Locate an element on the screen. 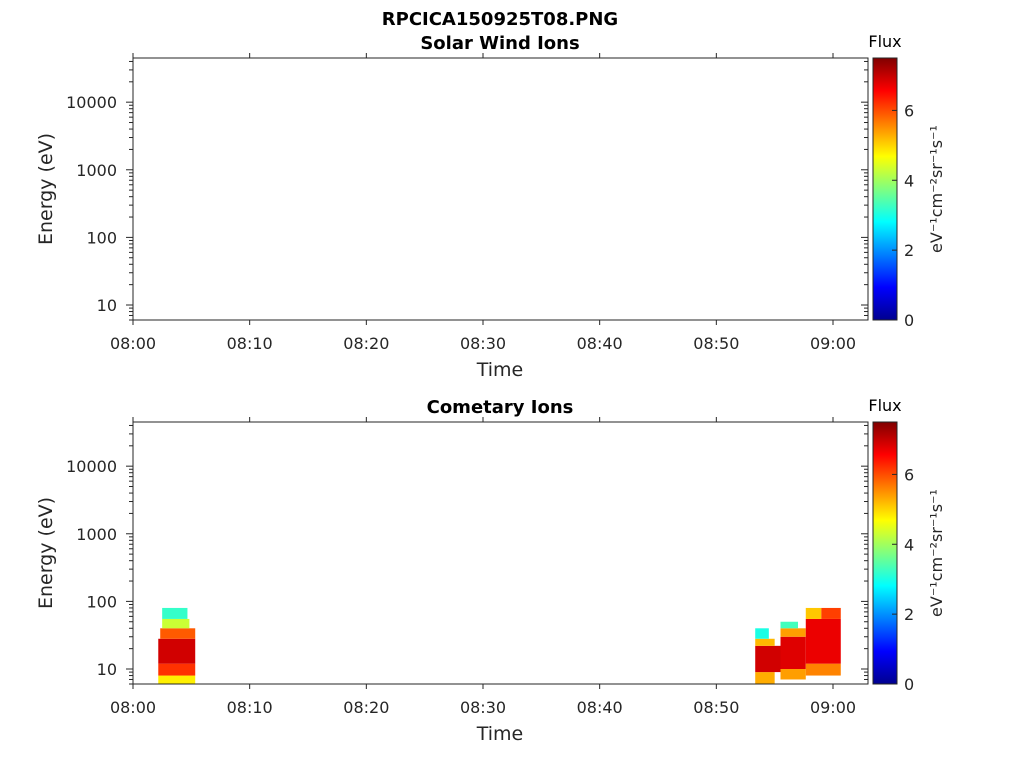  panel-title: Cometary Ions is located at coordinates (500, 407).